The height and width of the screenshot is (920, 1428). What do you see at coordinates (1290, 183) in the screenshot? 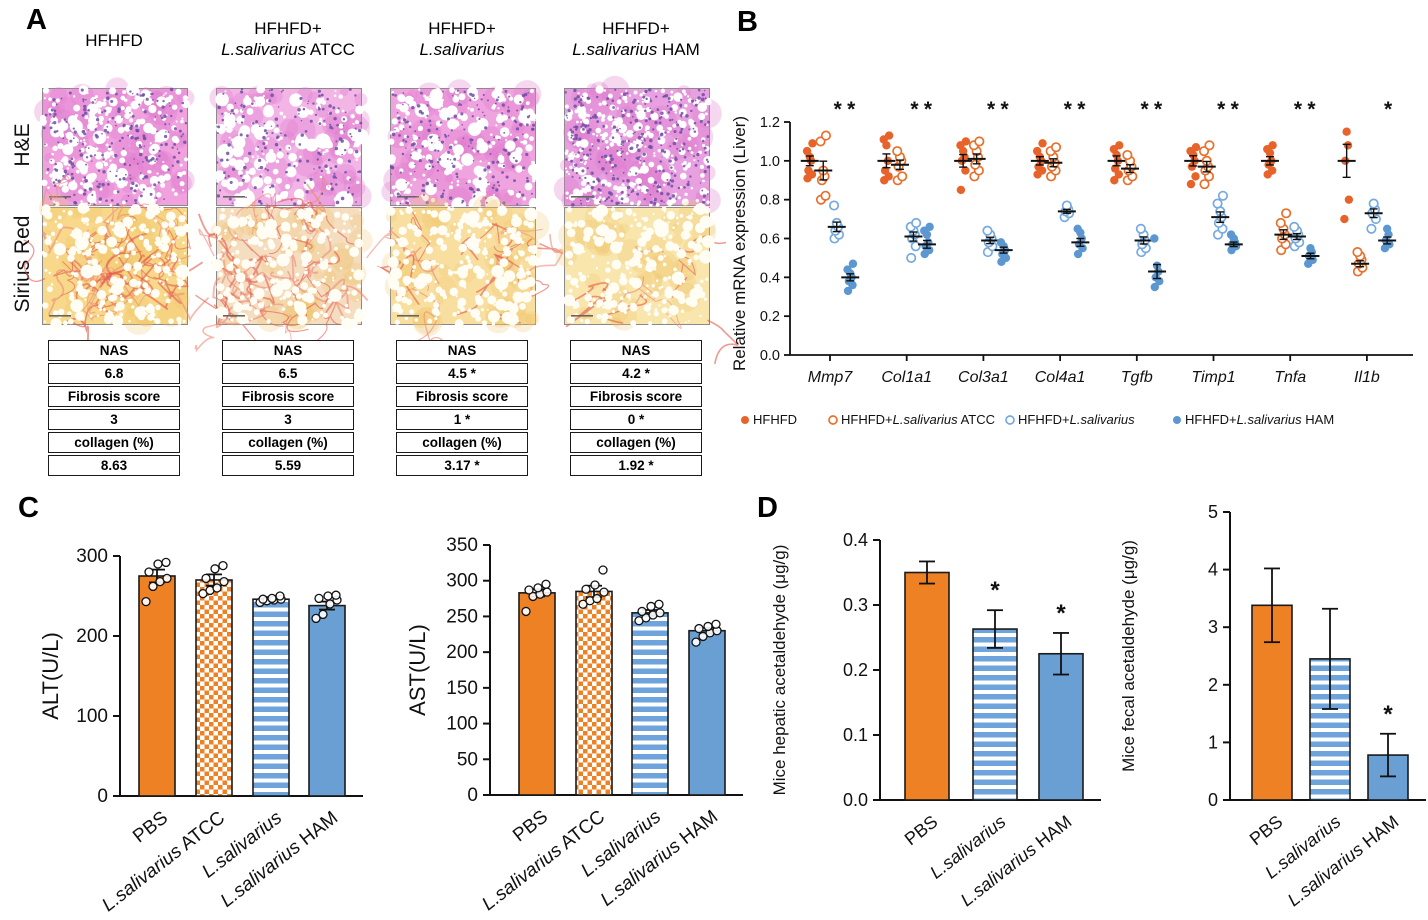
I see `gene-group-Tnfa: * *` at bounding box center [1290, 183].